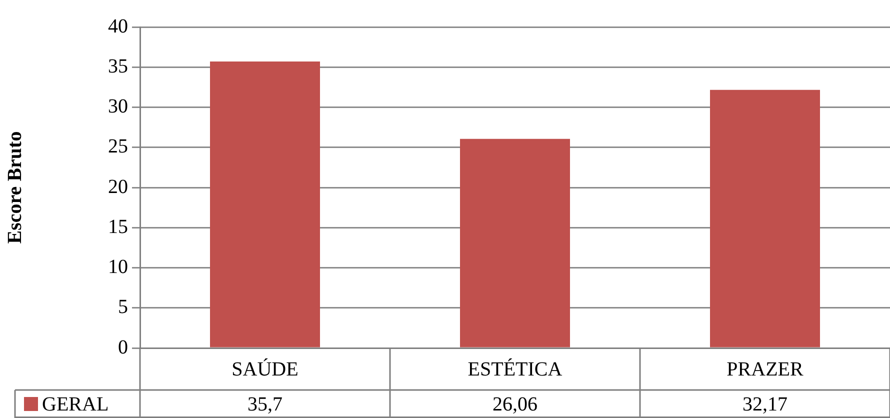  Describe the element at coordinates (118, 147) in the screenshot. I see `y-tick-label: 25` at that location.